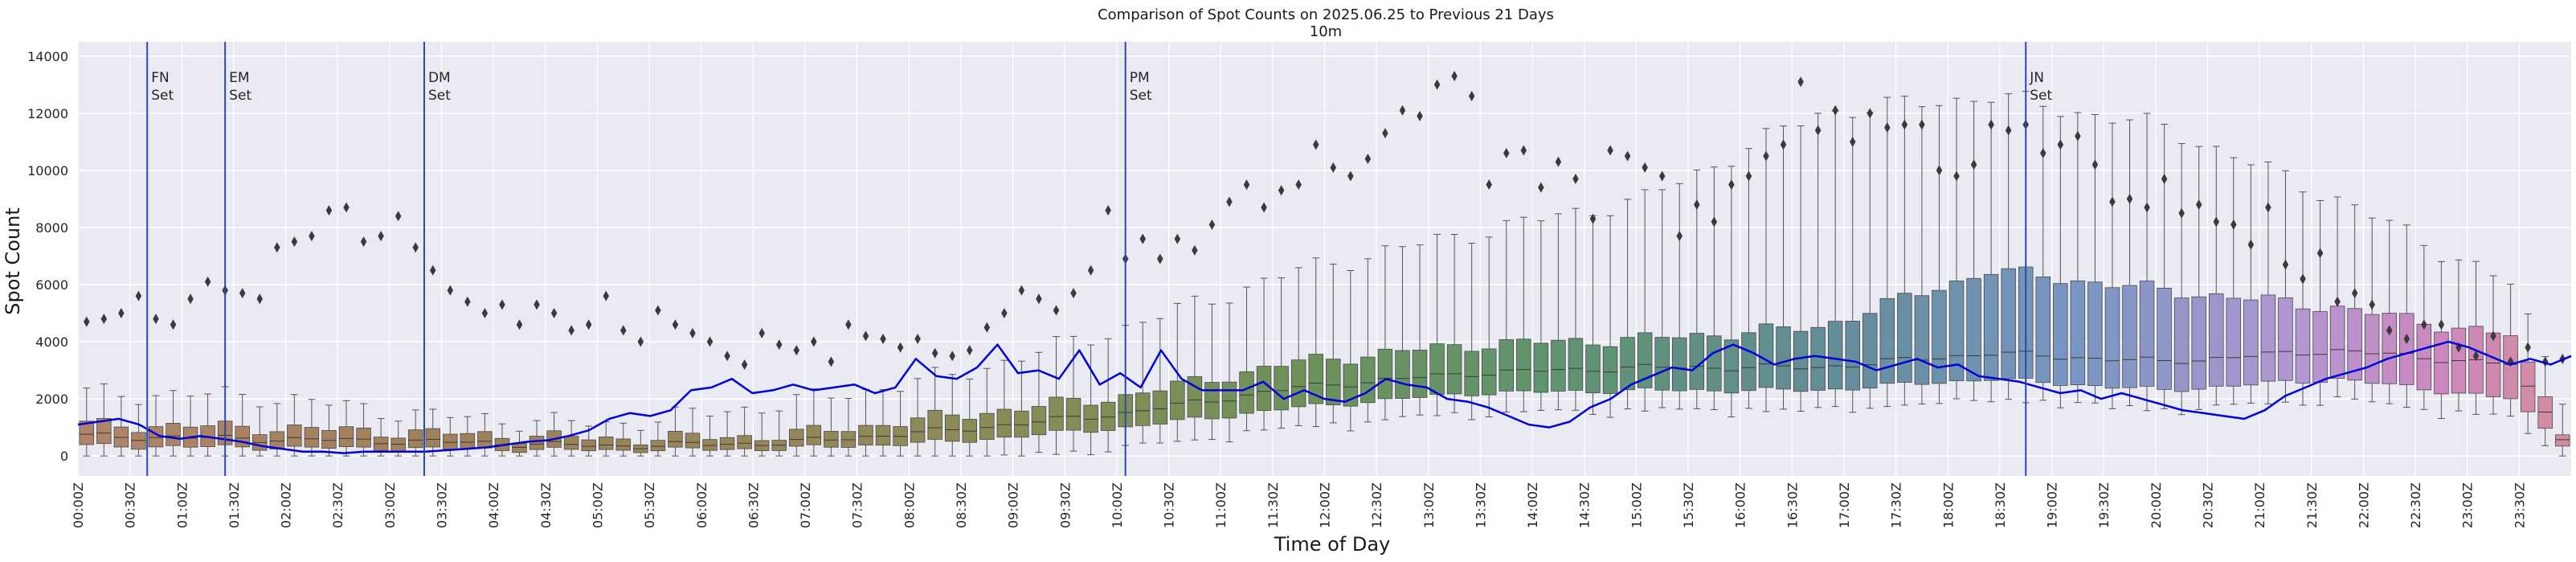 The width and height of the screenshot is (2576, 562). What do you see at coordinates (1688, 505) in the screenshot?
I see `x-tick-label: 15:30Z` at bounding box center [1688, 505].